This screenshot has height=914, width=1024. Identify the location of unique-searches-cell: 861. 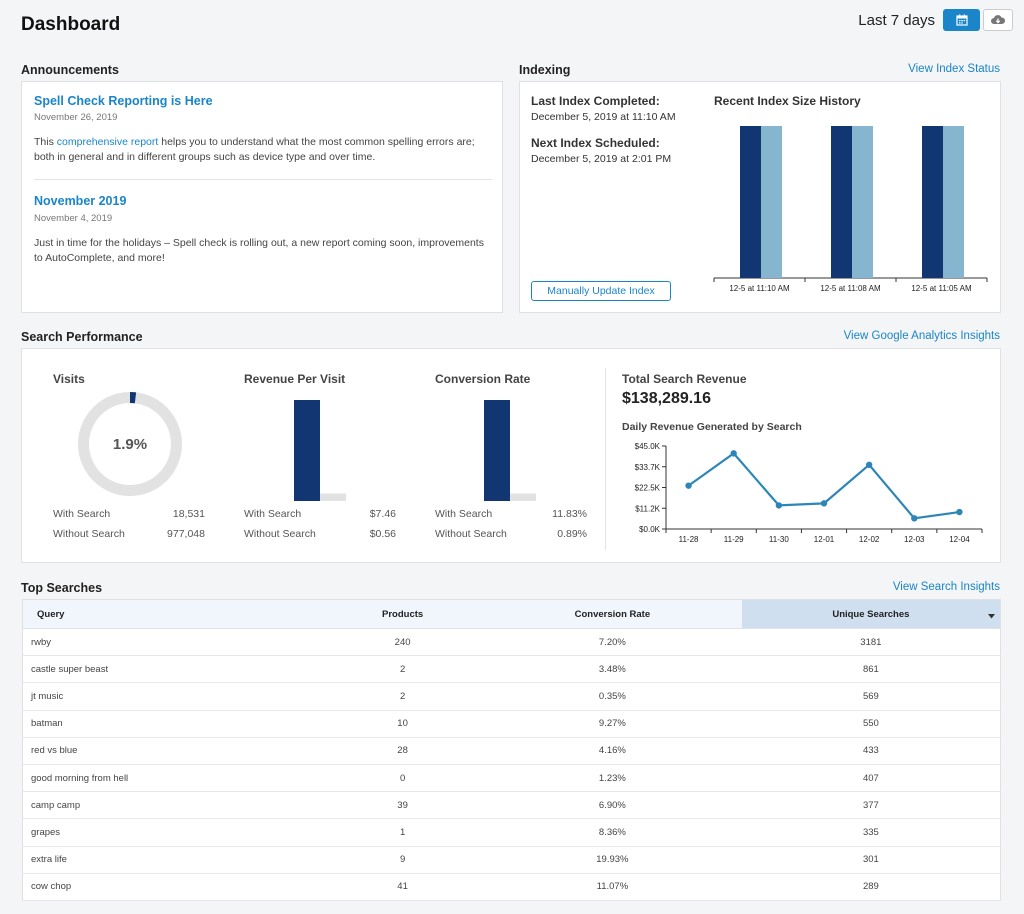
(871, 669).